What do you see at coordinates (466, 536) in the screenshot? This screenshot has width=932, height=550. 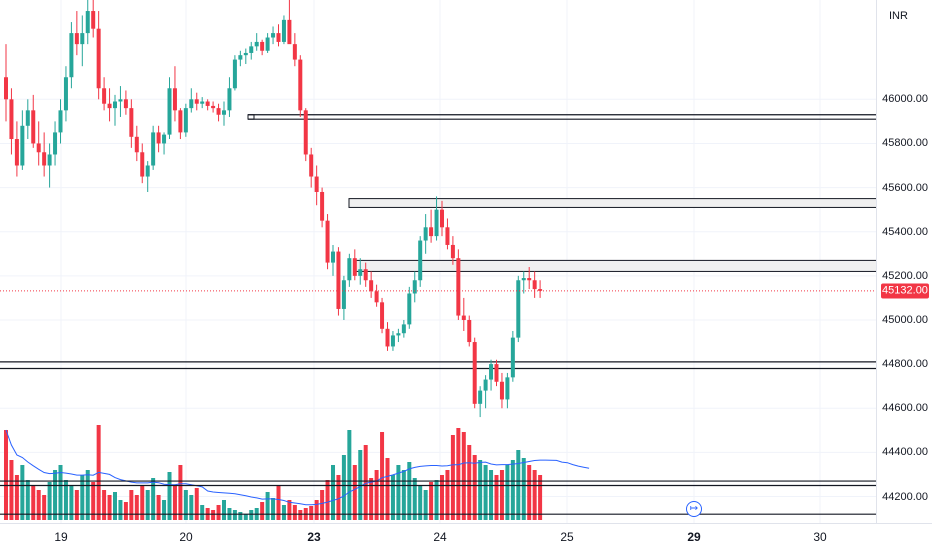 I see `time-scale: 19 20 23 24 25 29 30` at bounding box center [466, 536].